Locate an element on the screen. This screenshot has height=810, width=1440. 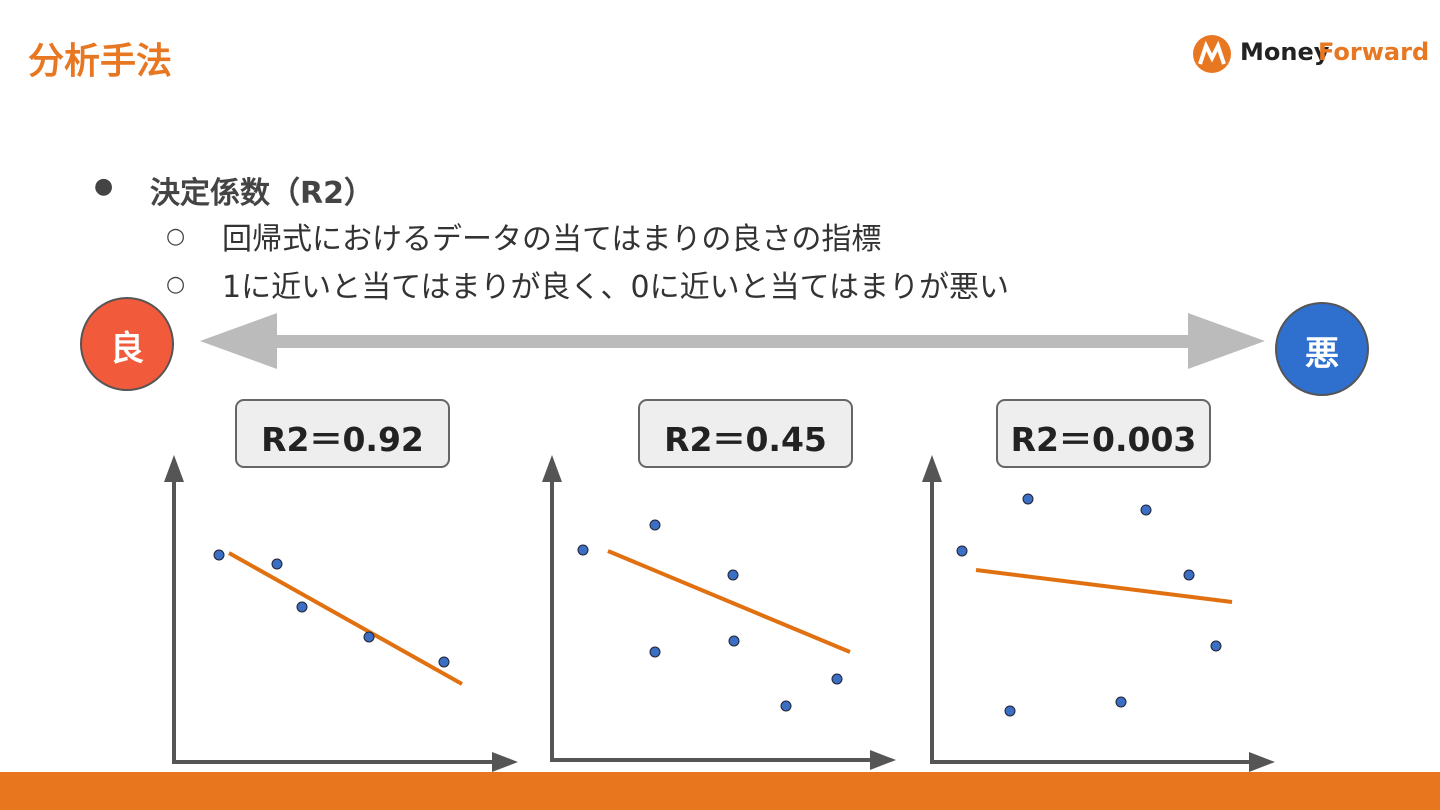
logo-glyph is located at coordinates (1212, 52).